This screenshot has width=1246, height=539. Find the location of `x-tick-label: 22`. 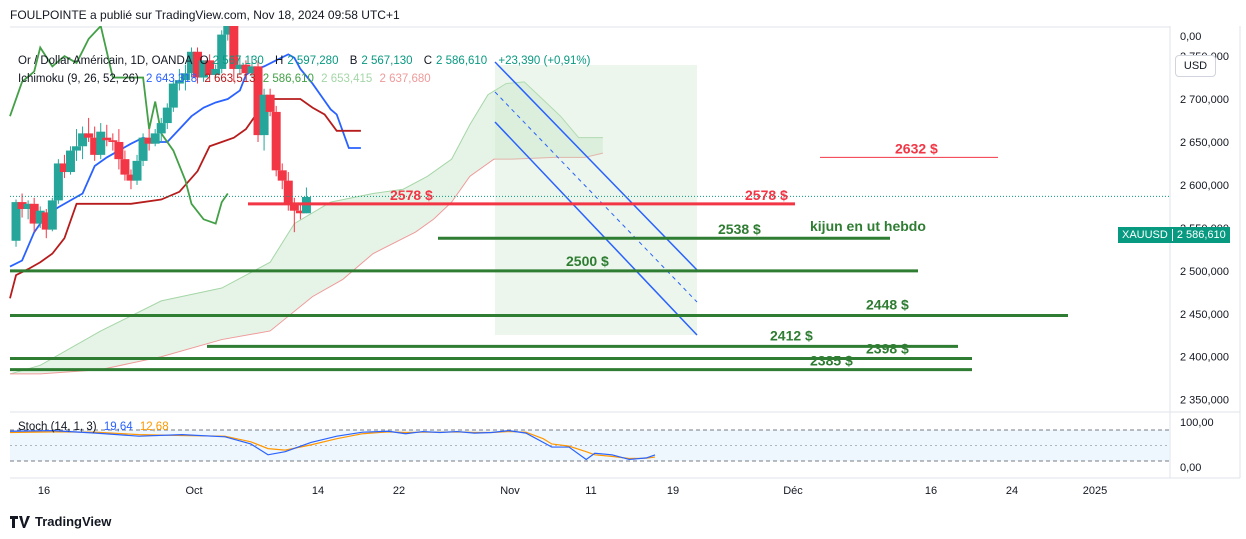

x-tick-label: 22 is located at coordinates (399, 491).